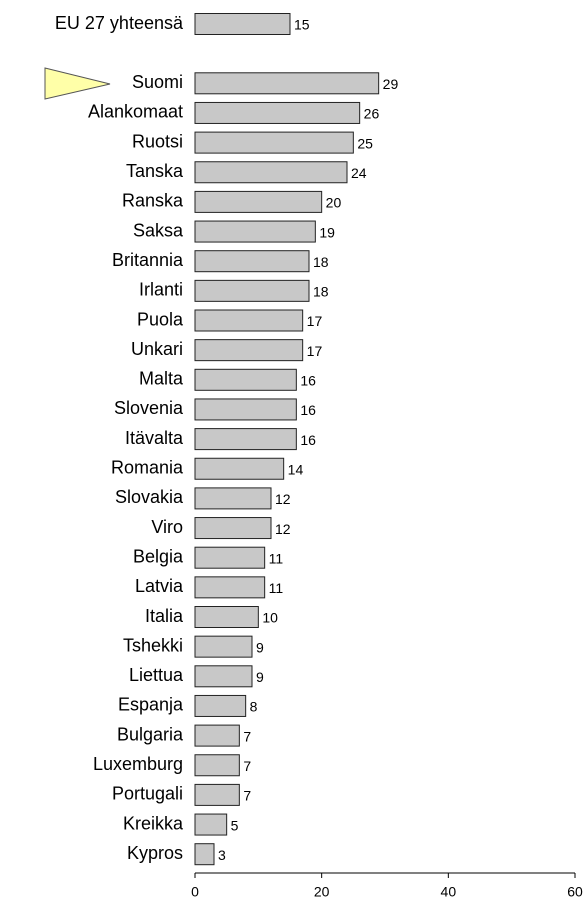 The image size is (588, 903). Describe the element at coordinates (157, 82) in the screenshot. I see `category-label: Suomi` at that location.